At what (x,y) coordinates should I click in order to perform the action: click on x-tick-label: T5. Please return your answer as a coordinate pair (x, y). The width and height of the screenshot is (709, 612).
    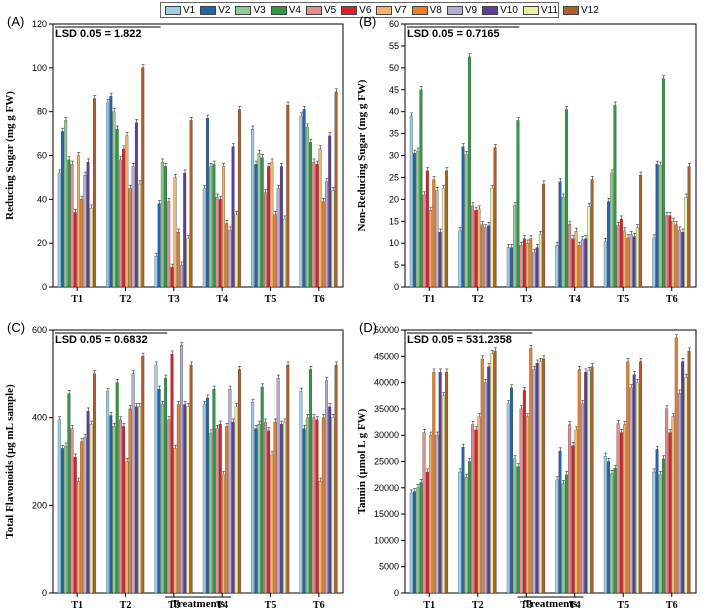
    Looking at the image, I should click on (271, 299).